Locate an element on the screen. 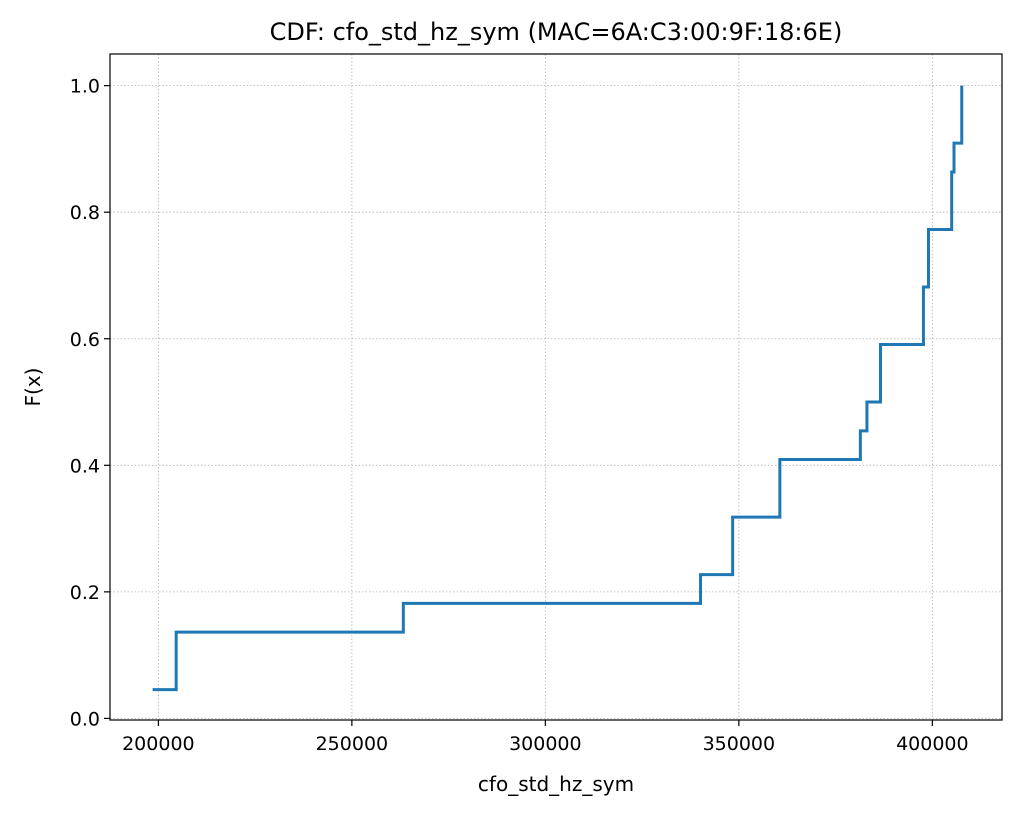  y-tick-label: 1.0 is located at coordinates (85, 87).